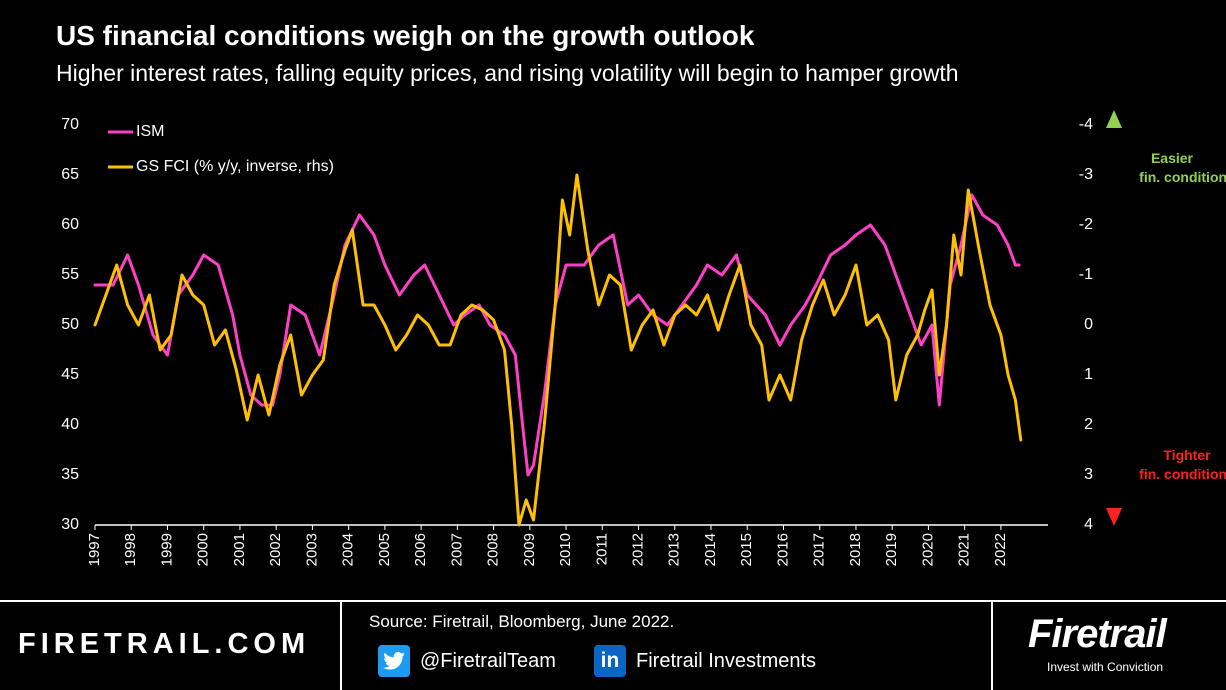  Describe the element at coordinates (1088, 524) in the screenshot. I see `y-right-tick-label: 4` at that location.